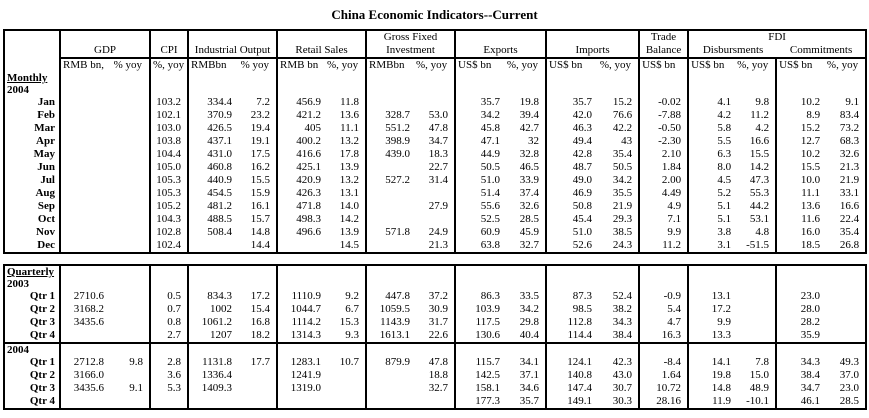 This screenshot has width=869, height=418. What do you see at coordinates (213, 115) in the screenshot?
I see `cell: 370.9` at bounding box center [213, 115].